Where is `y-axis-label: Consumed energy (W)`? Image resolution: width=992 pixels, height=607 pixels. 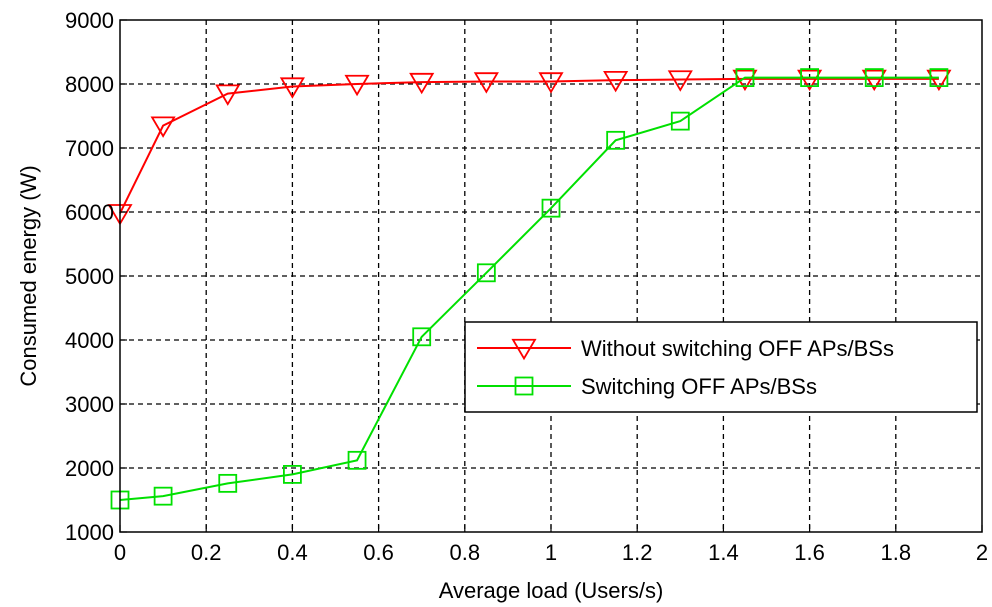 y-axis-label: Consumed energy (W) is located at coordinates (28, 275).